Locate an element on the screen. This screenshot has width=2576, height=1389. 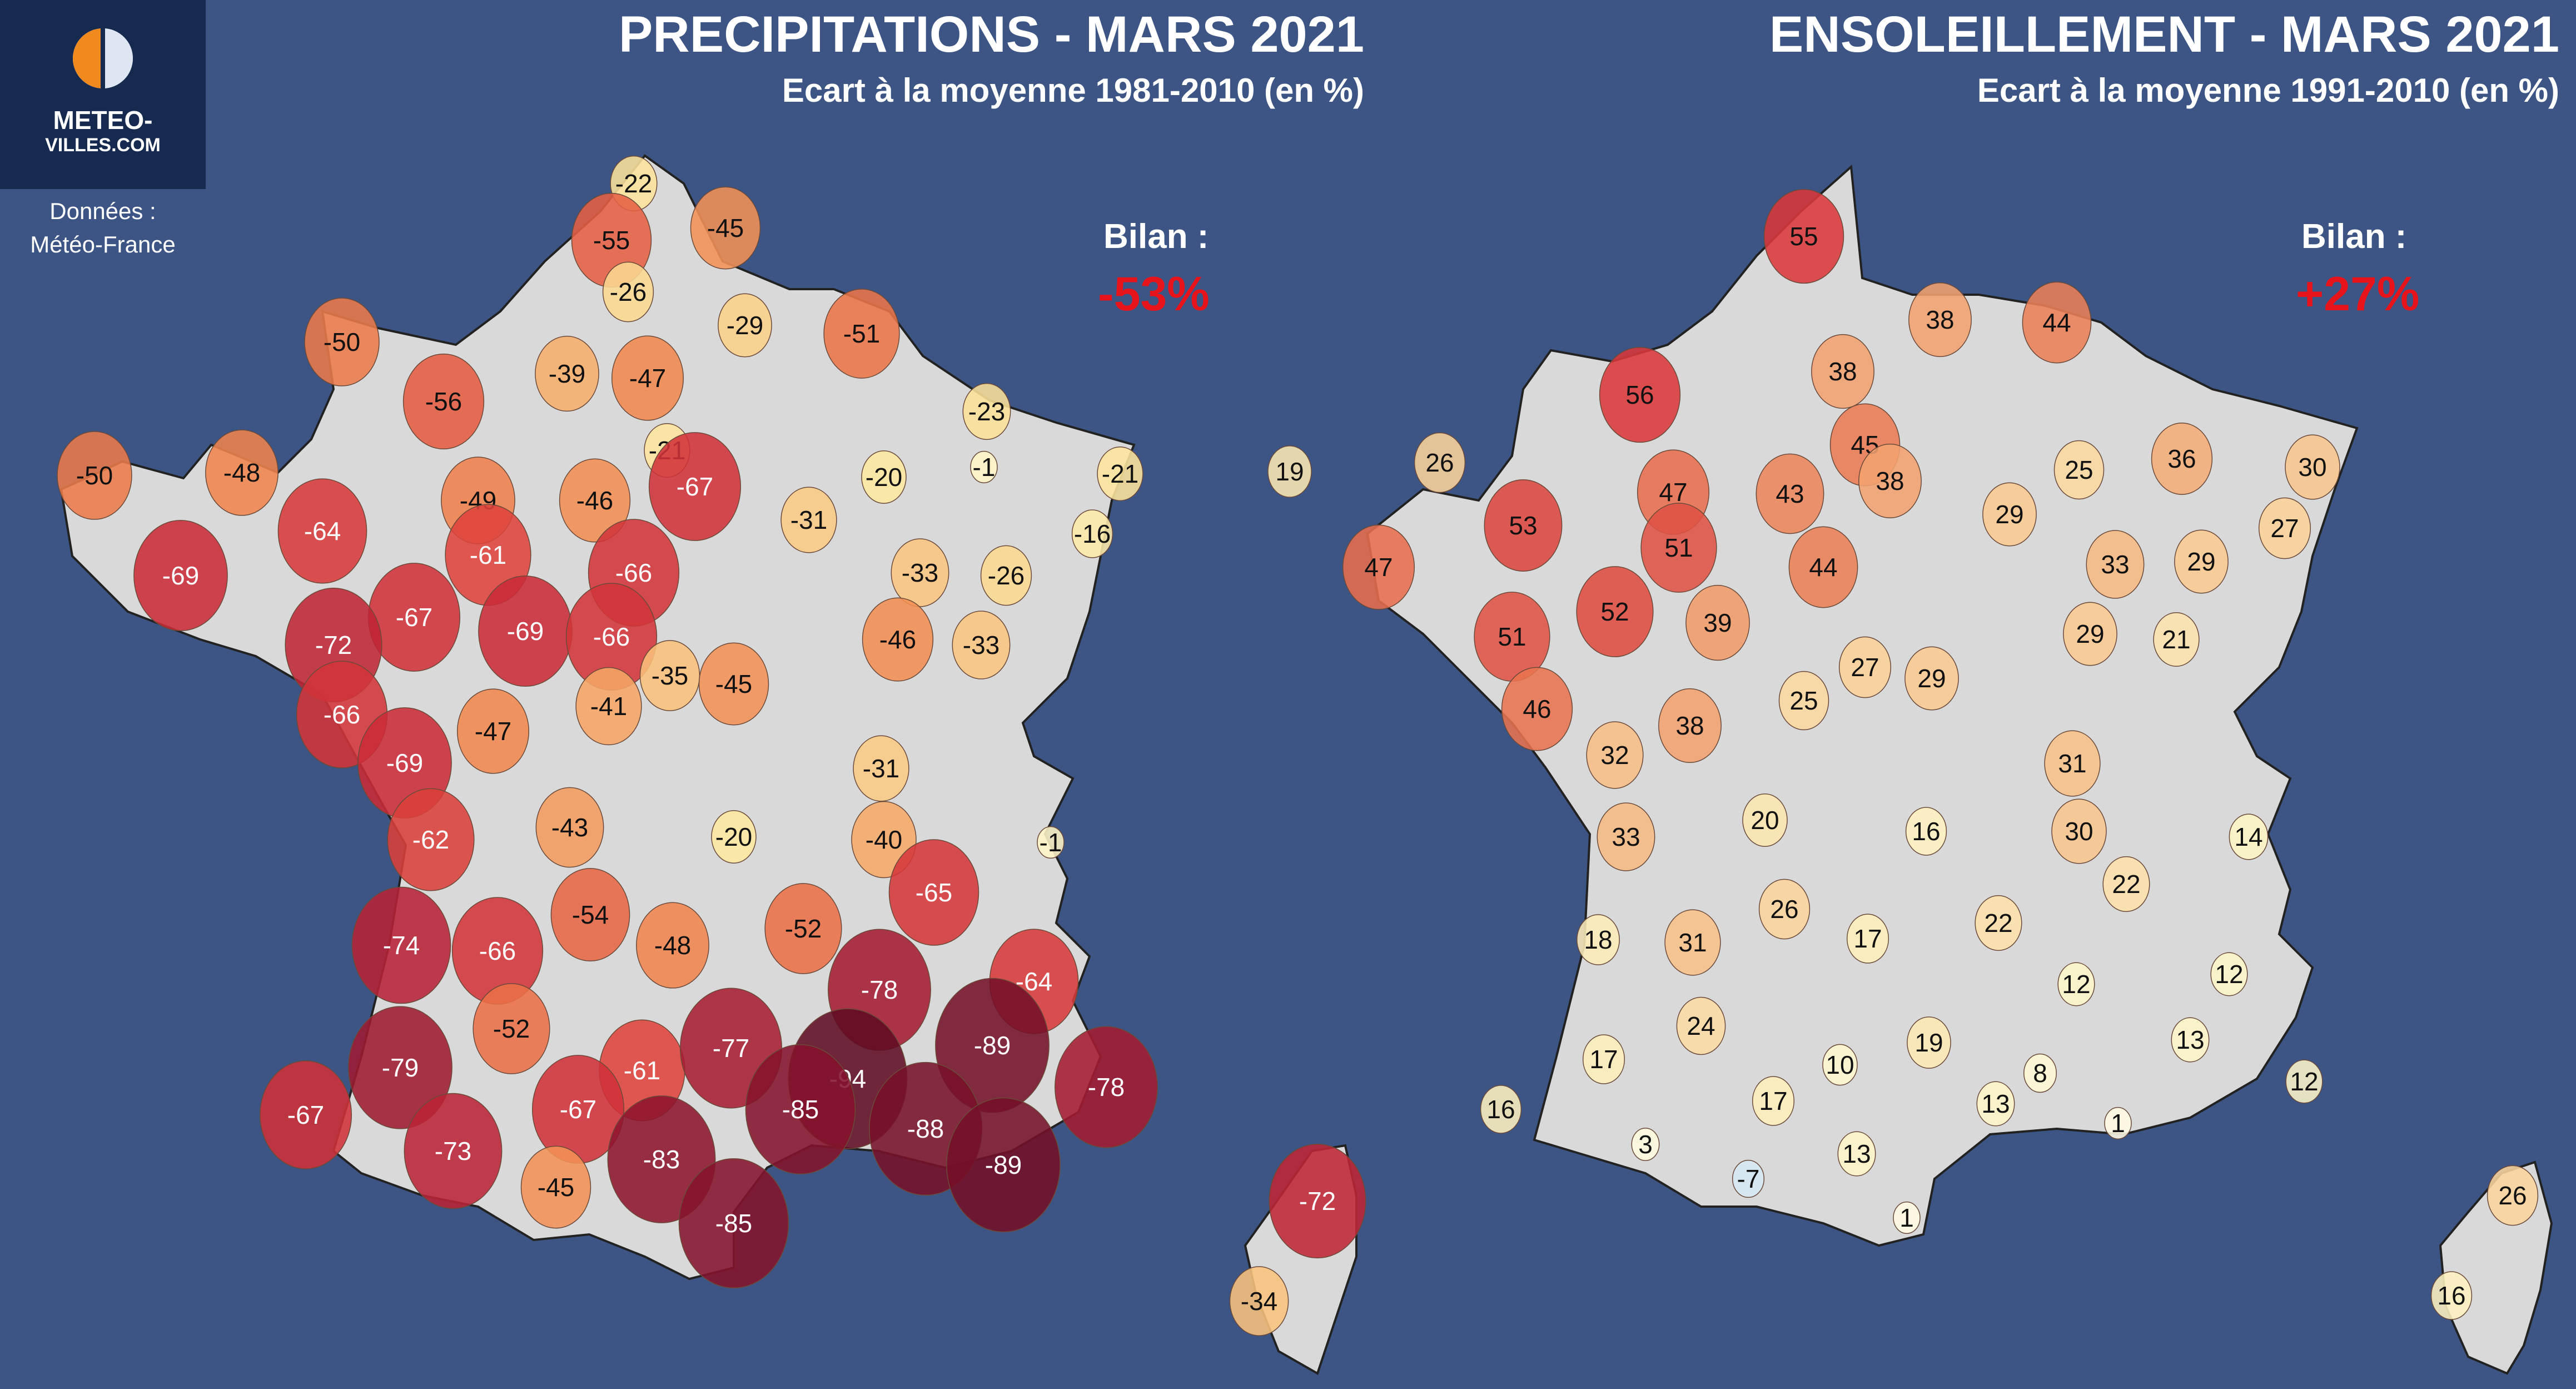
precip-value-label: -77 is located at coordinates (731, 1048).